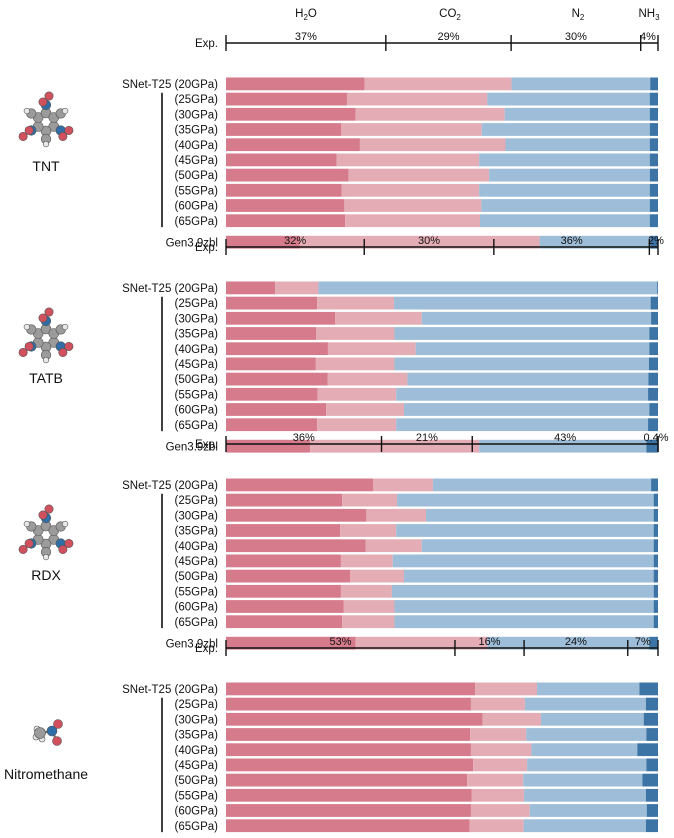 The image size is (674, 838). Describe the element at coordinates (427, 438) in the screenshot. I see `exp-value-label-2-1: 21%` at that location.